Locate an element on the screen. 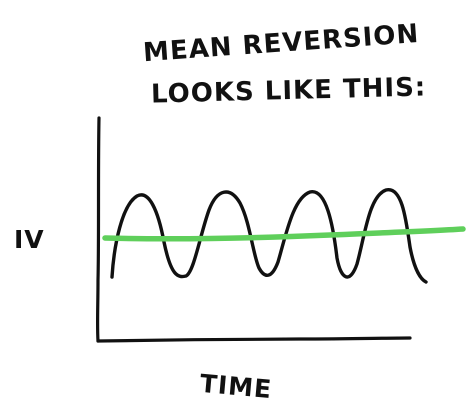 The image size is (474, 407). mean-level-line is located at coordinates (284, 234).